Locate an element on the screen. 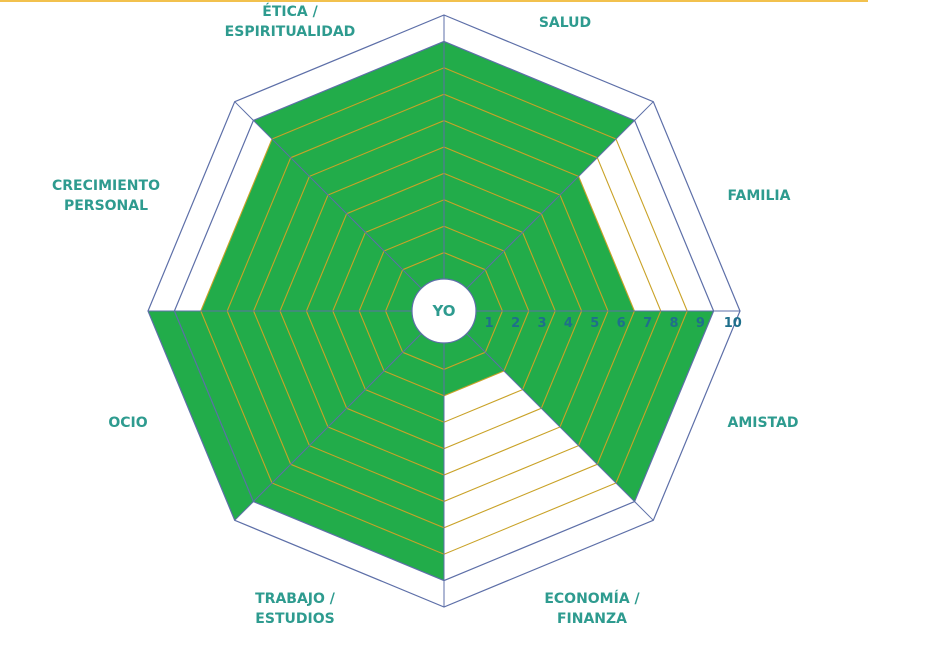  axis-label-line: ÉTICA / is located at coordinates (290, 11).